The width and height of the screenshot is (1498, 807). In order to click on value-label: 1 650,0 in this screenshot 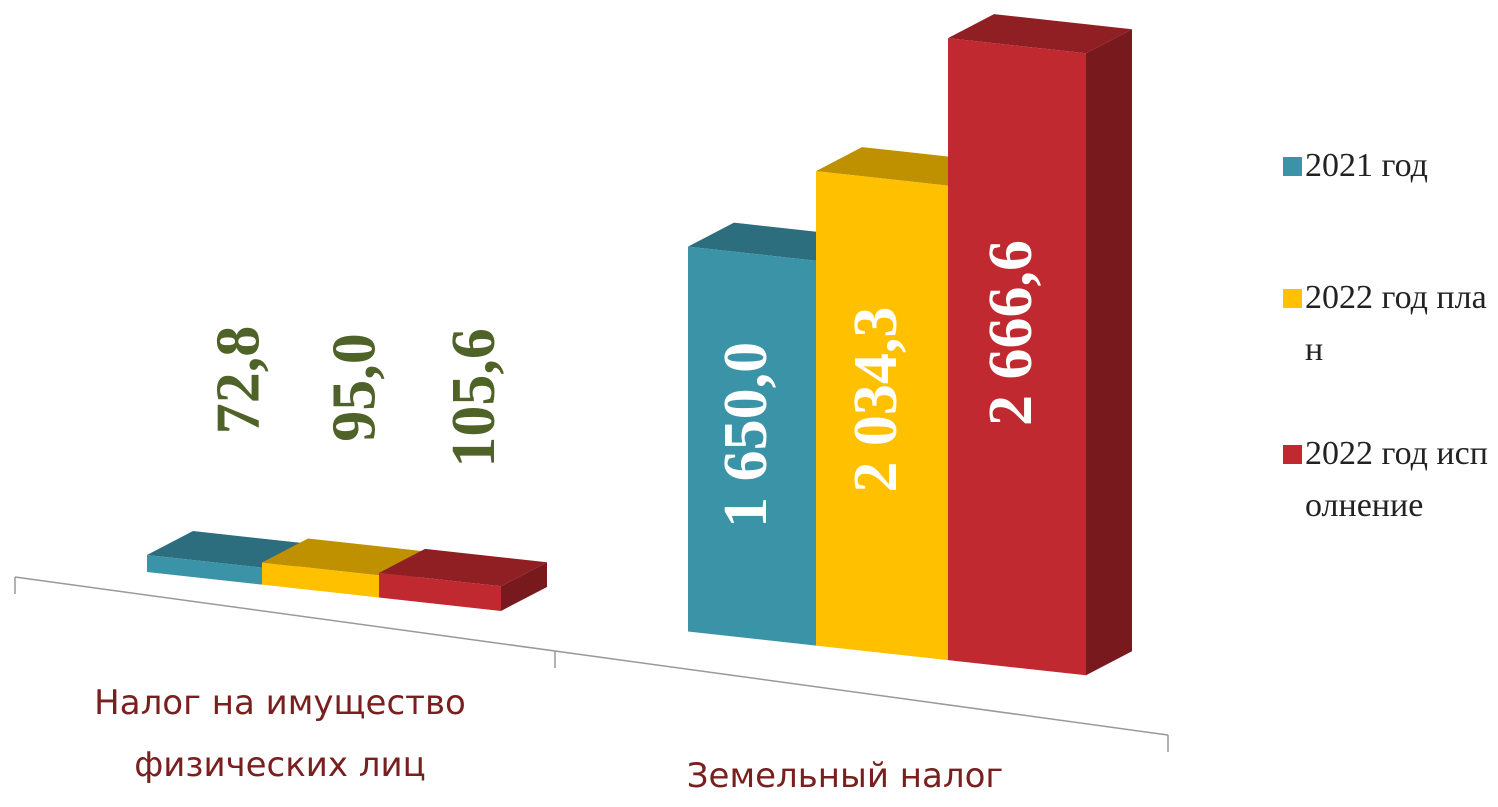, I will do `click(746, 435)`.